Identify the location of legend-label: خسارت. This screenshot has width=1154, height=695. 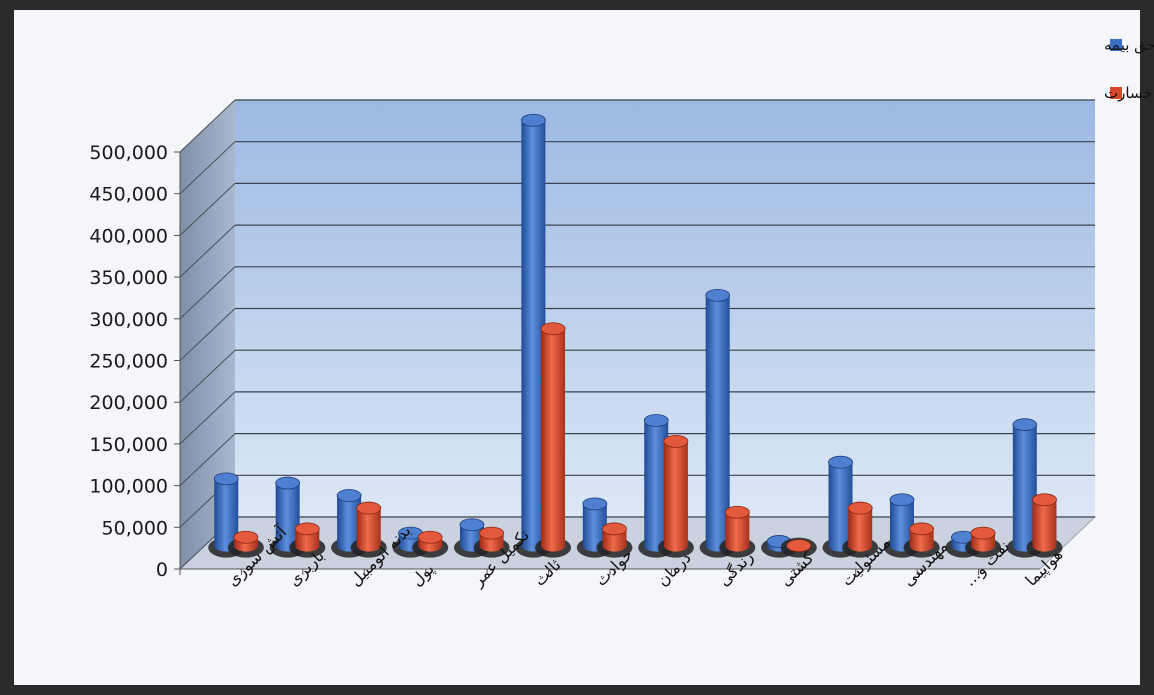
(1128, 93).